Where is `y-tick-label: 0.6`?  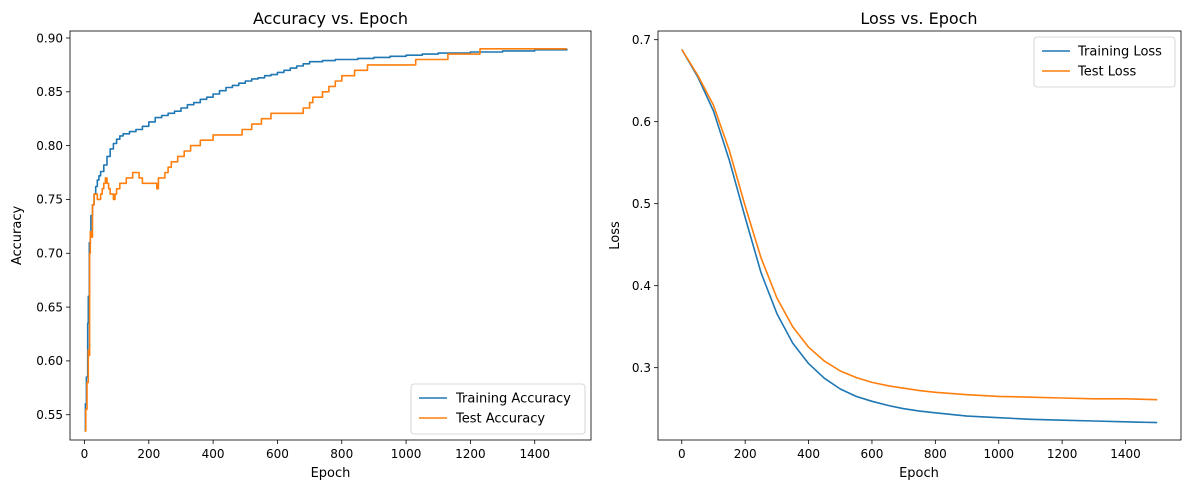 y-tick-label: 0.6 is located at coordinates (641, 122).